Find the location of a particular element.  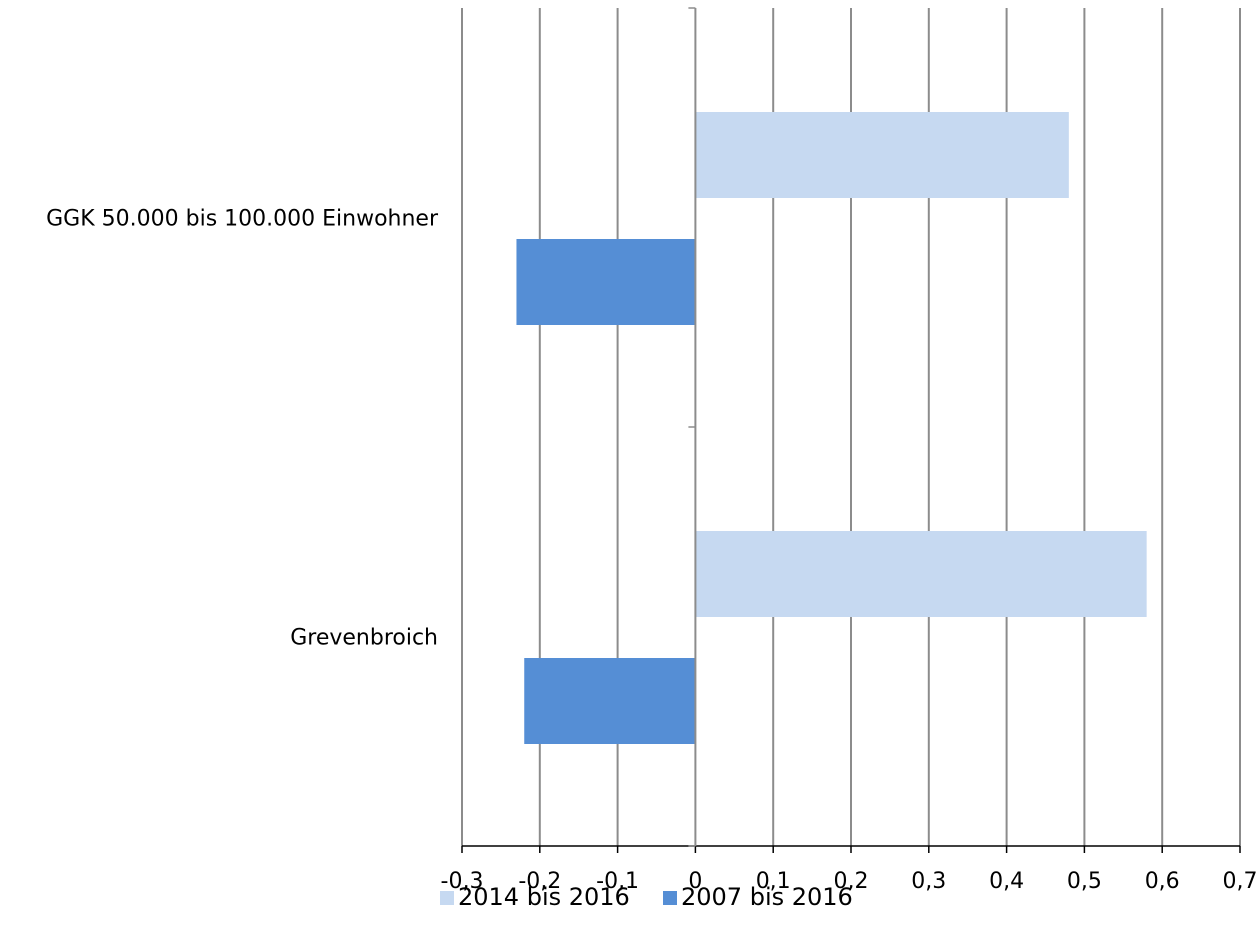

legend-label: 2014 bis 2016 is located at coordinates (544, 897).